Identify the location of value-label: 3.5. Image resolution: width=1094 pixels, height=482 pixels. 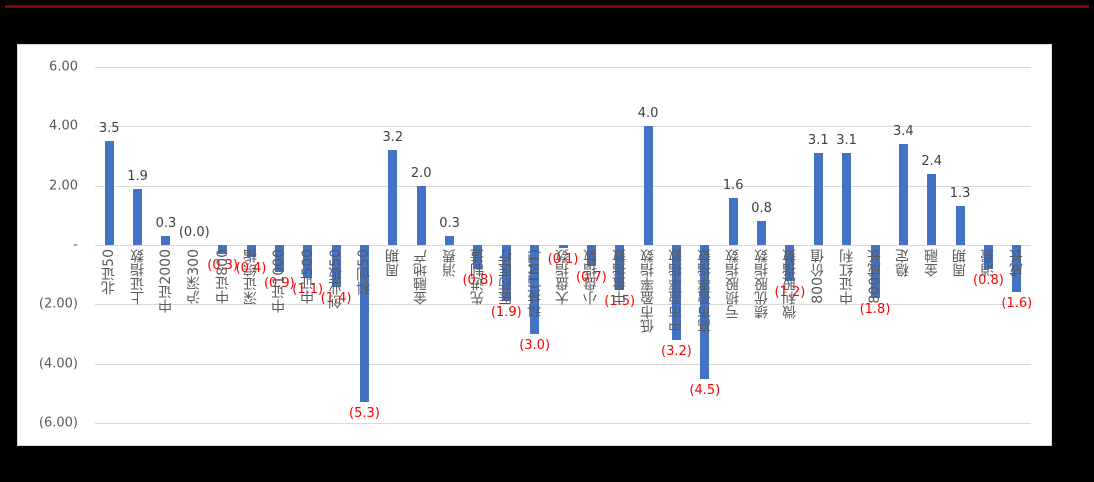
(109, 129).